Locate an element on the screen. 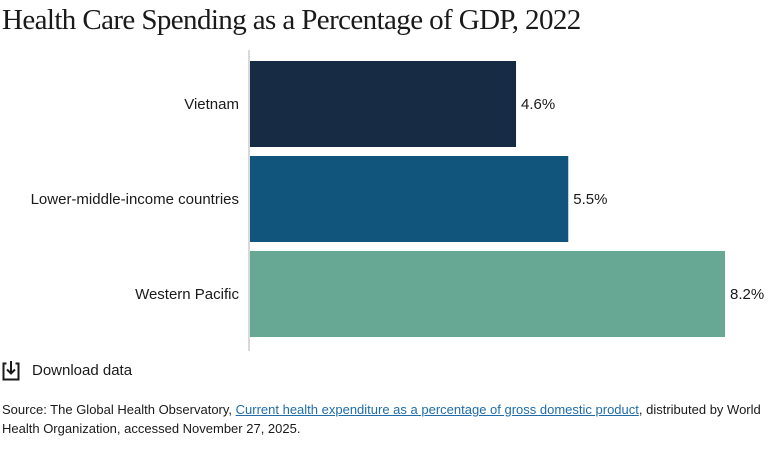 The width and height of the screenshot is (780, 452). download-data-button: Download data is located at coordinates (66, 370).